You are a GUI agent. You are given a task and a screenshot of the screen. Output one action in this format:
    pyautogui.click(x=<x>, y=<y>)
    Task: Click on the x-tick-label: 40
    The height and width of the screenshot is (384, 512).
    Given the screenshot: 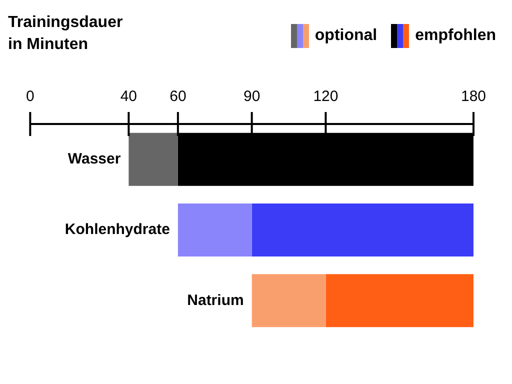 What is the action you would take?
    pyautogui.click(x=129, y=97)
    